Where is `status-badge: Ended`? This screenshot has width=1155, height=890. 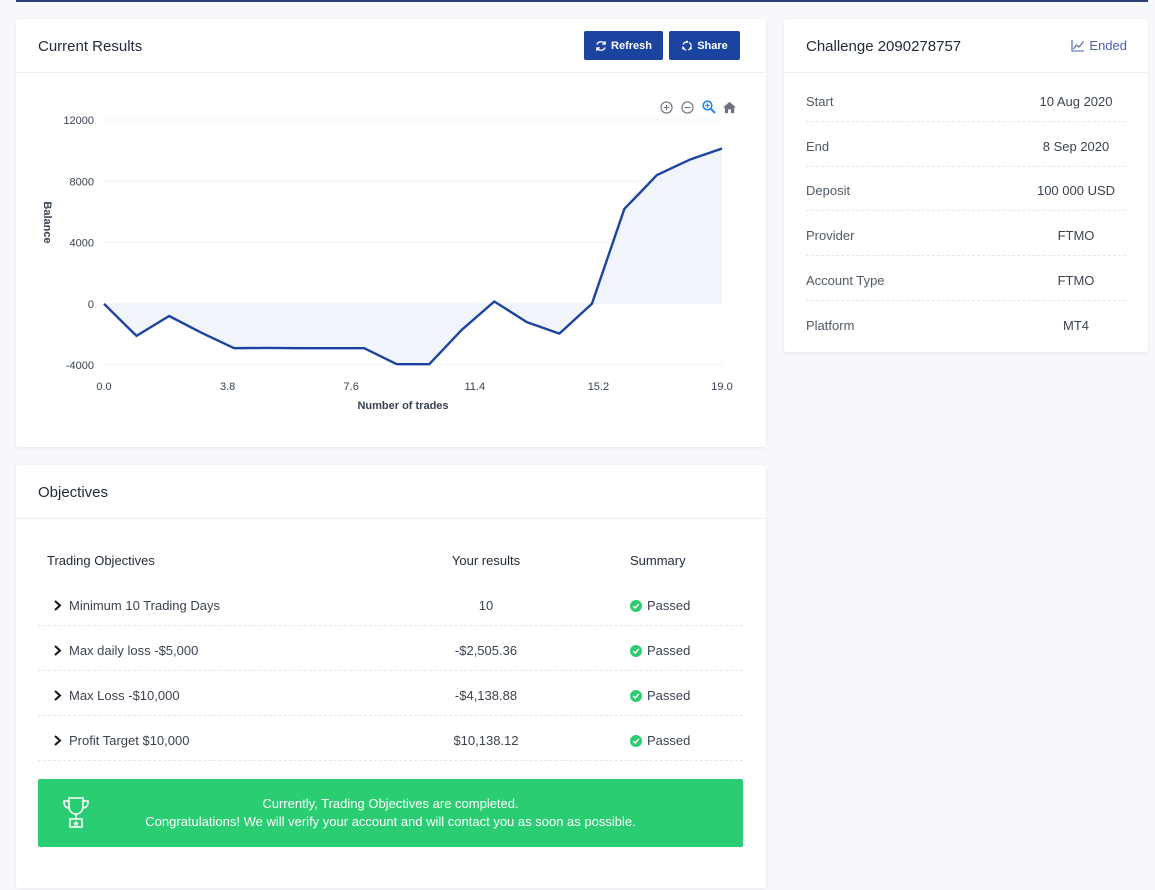
status-badge: Ended is located at coordinates (1099, 45).